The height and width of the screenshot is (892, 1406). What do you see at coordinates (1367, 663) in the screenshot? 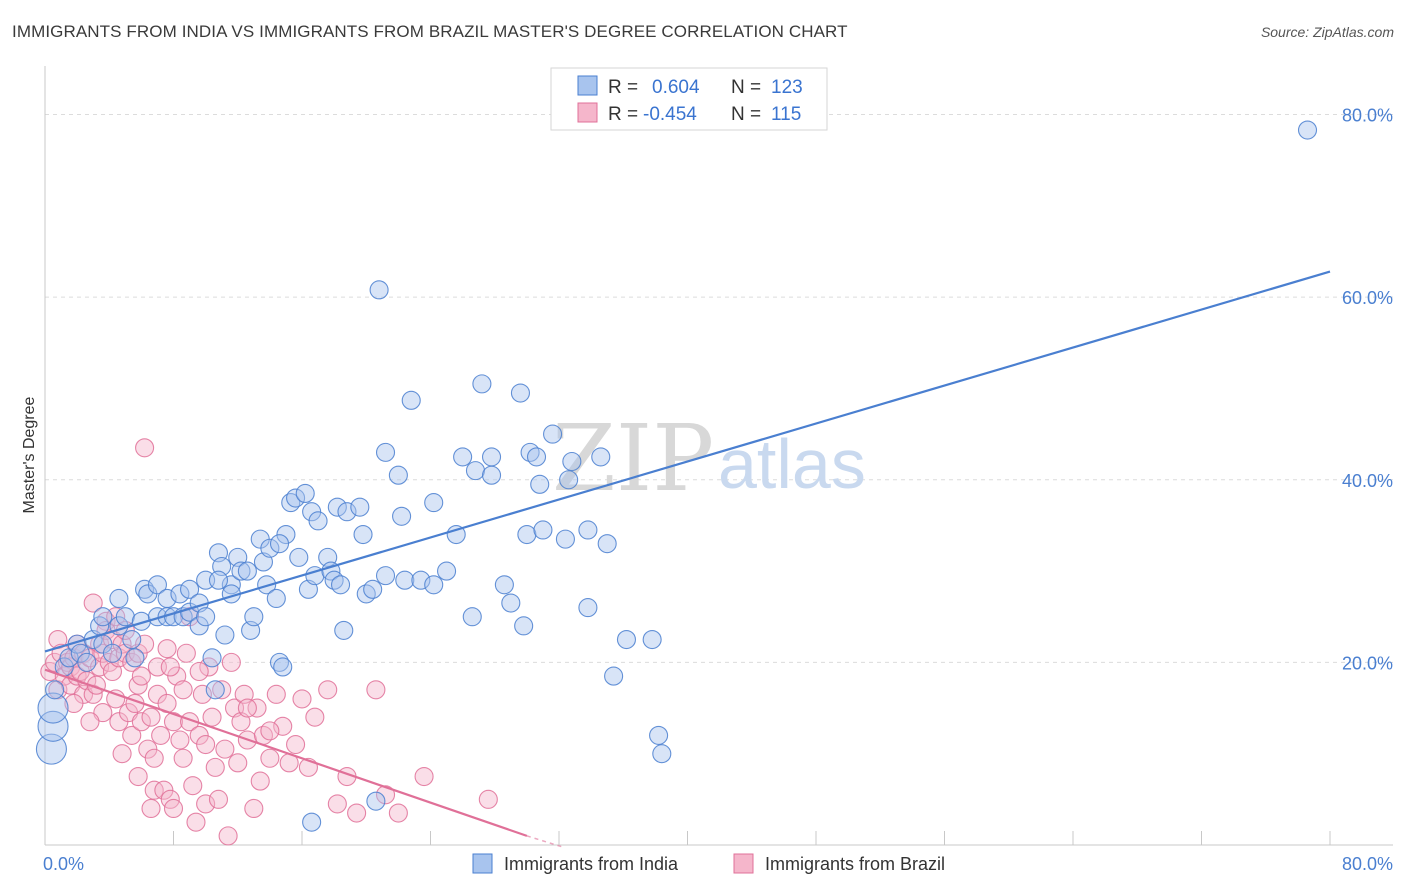
I see `y-tick-label: 20.0%` at bounding box center [1367, 663].